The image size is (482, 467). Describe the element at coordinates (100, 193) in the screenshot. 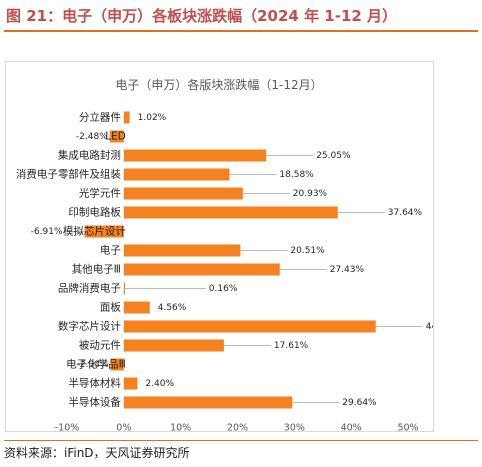

I see `category-label-4: 光学元件` at that location.